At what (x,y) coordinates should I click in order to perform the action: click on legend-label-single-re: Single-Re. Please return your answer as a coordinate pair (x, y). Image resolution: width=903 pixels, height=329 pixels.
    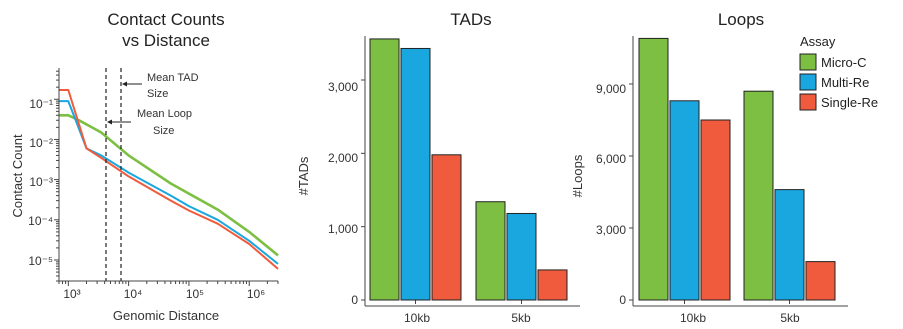
    Looking at the image, I should click on (849, 102).